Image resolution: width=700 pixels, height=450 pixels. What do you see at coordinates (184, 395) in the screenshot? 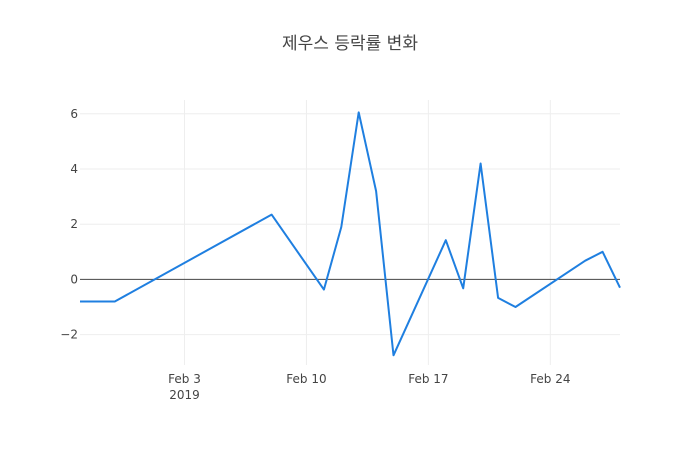
I see `x-tick-sublabel: 2019` at bounding box center [184, 395].